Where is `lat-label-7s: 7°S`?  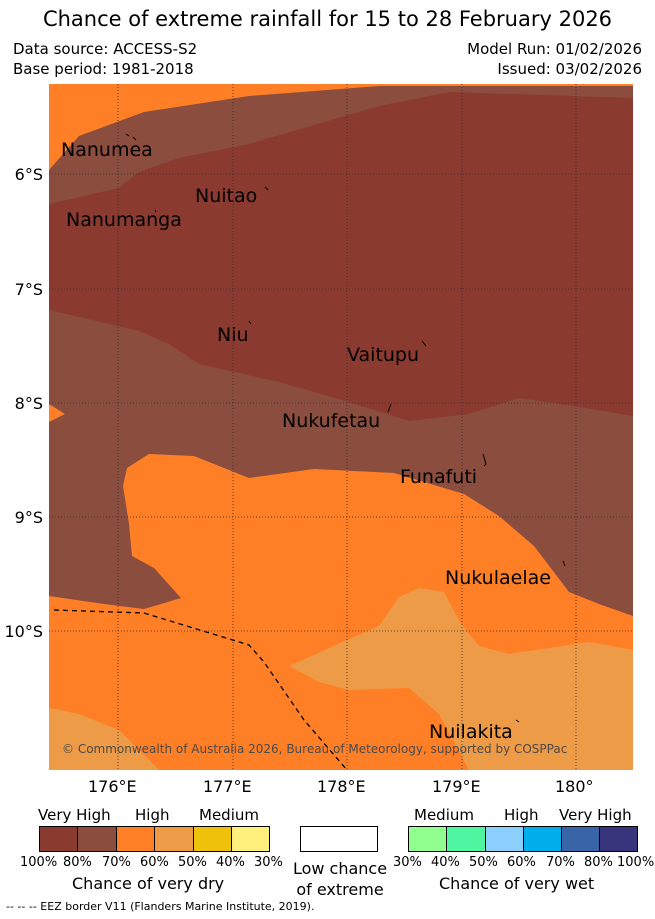
lat-label-7s: 7°S is located at coordinates (28, 289).